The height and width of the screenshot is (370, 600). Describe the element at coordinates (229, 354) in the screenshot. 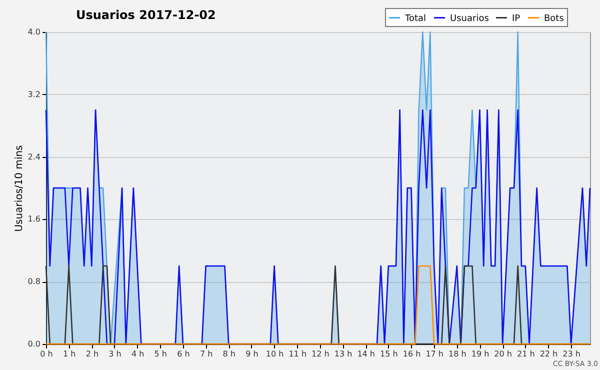

I see `x-tick-label: 8 h` at that location.